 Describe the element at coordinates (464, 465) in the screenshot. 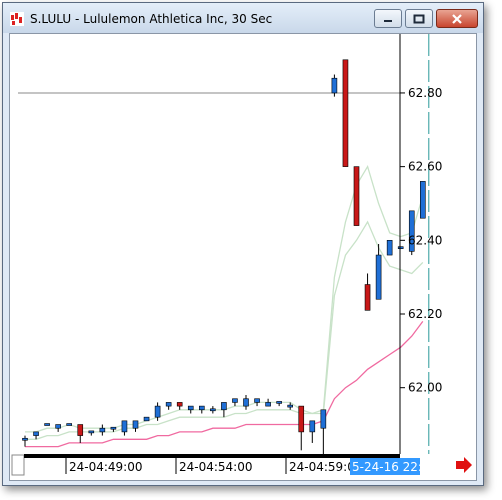

I see `scroll-right-arrow-icon` at that location.